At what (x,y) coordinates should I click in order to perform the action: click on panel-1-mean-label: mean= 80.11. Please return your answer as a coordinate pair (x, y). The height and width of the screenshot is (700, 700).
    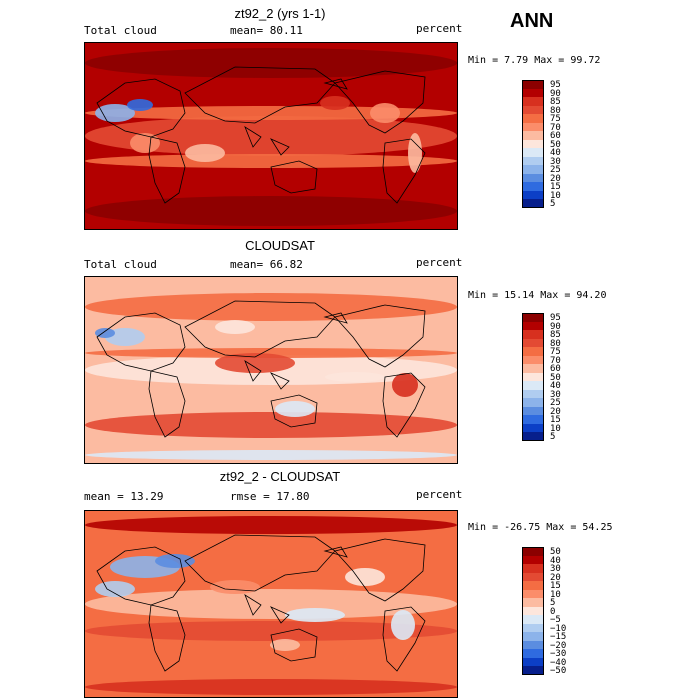
    Looking at the image, I should click on (266, 30).